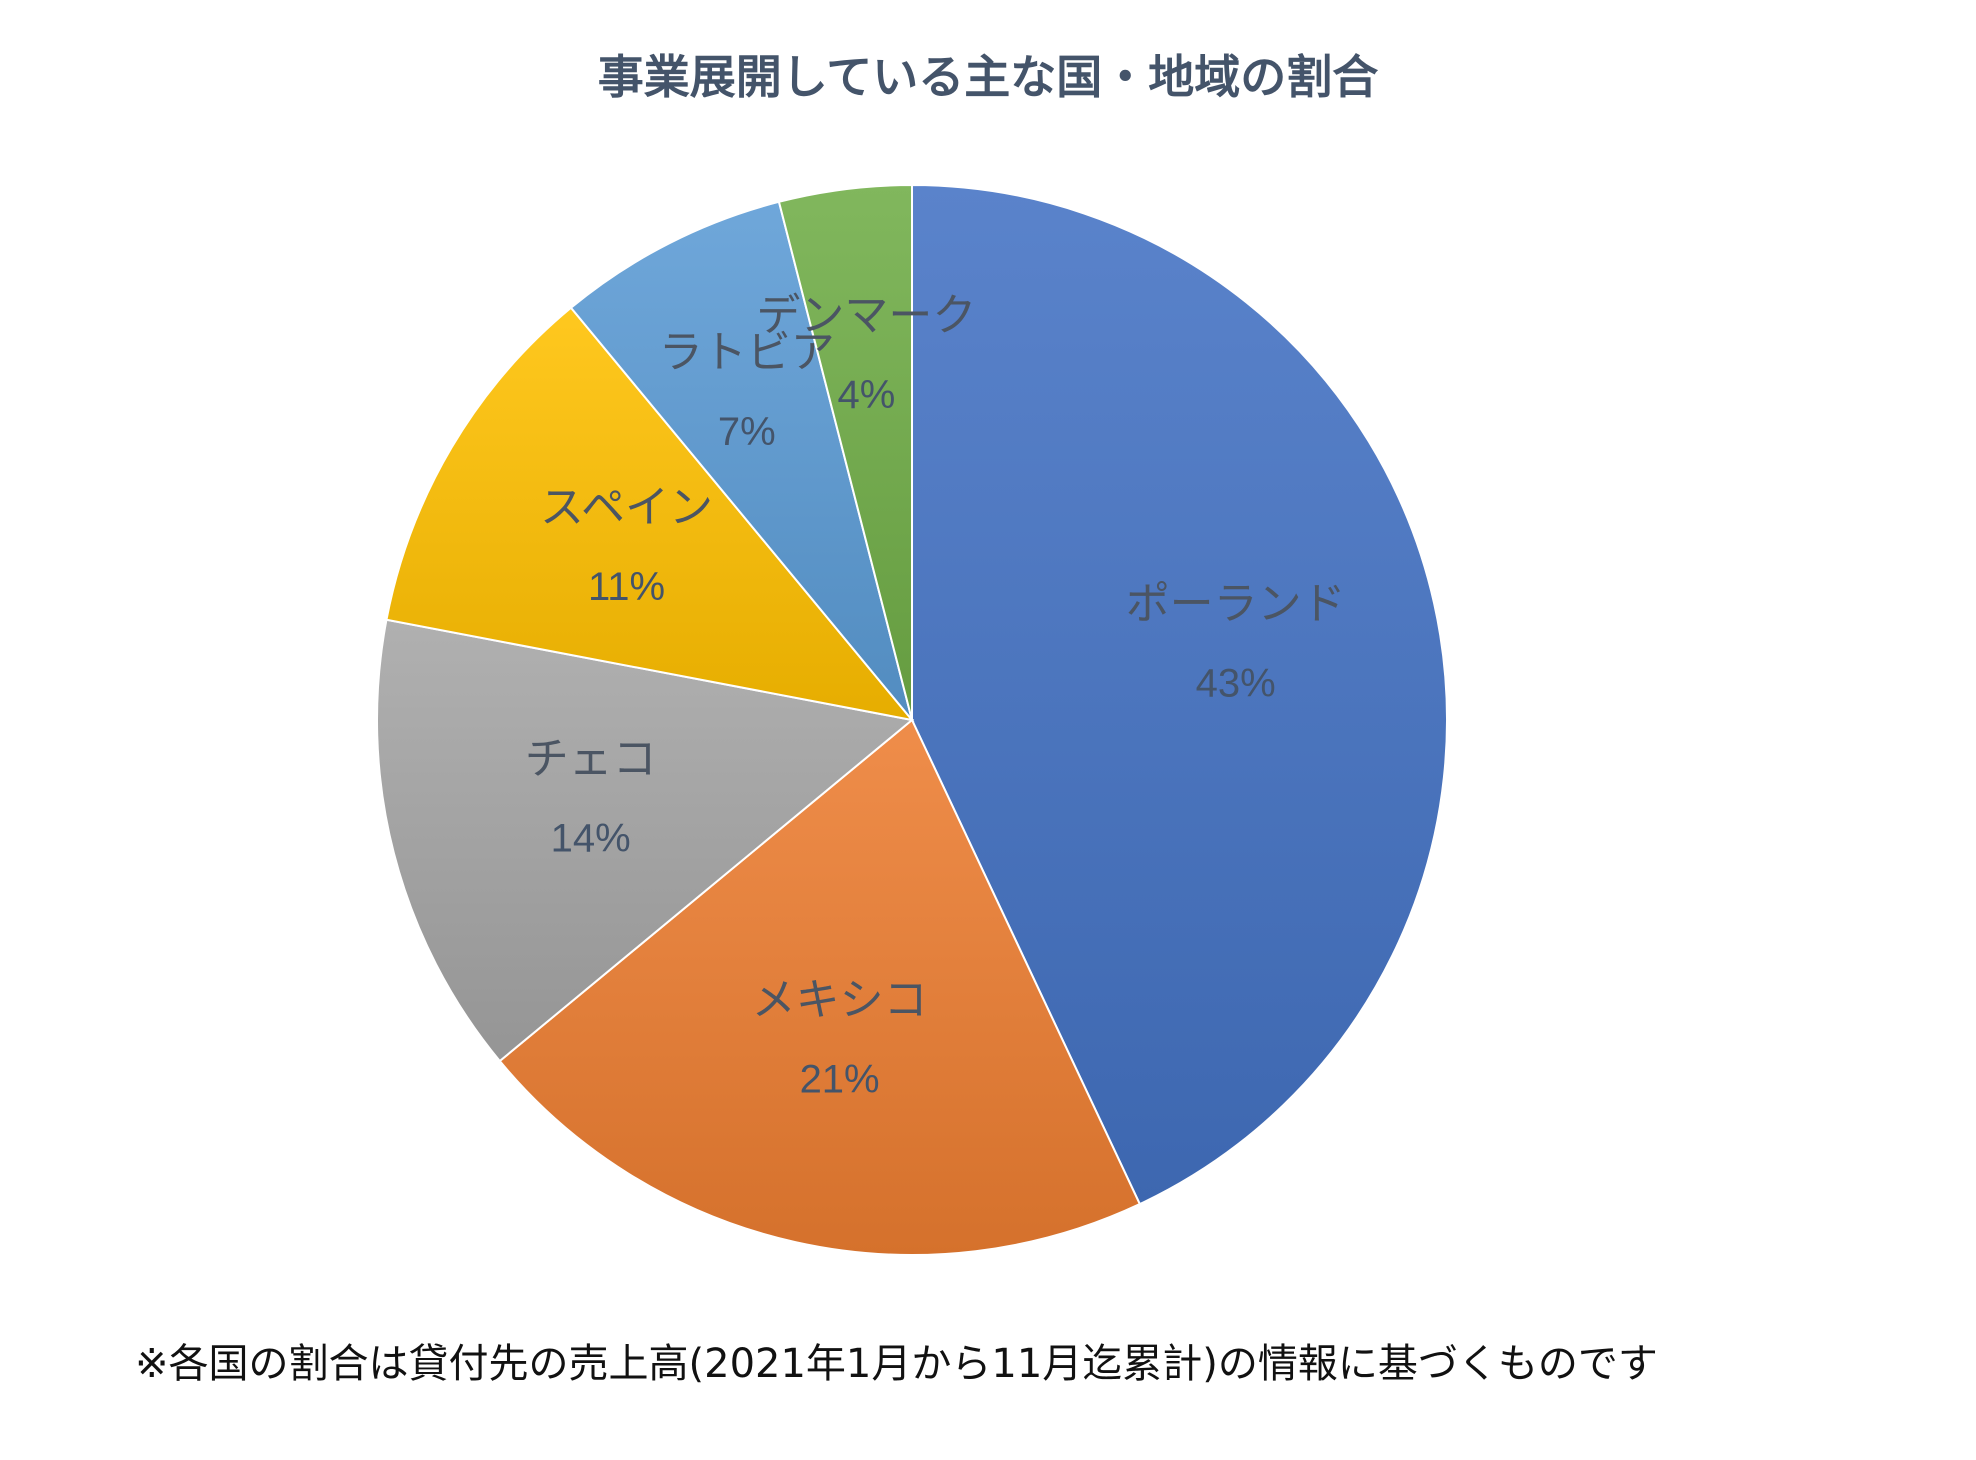  Describe the element at coordinates (840, 1080) in the screenshot. I see `slice-value-1: 21%` at that location.